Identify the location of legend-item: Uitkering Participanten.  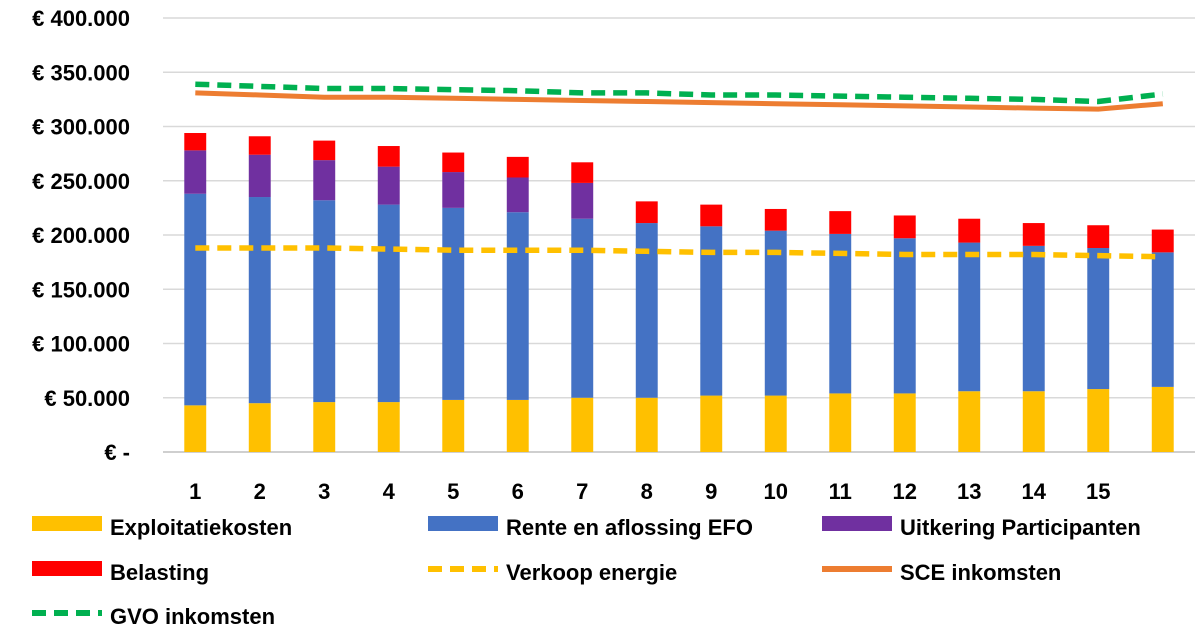
(981, 527).